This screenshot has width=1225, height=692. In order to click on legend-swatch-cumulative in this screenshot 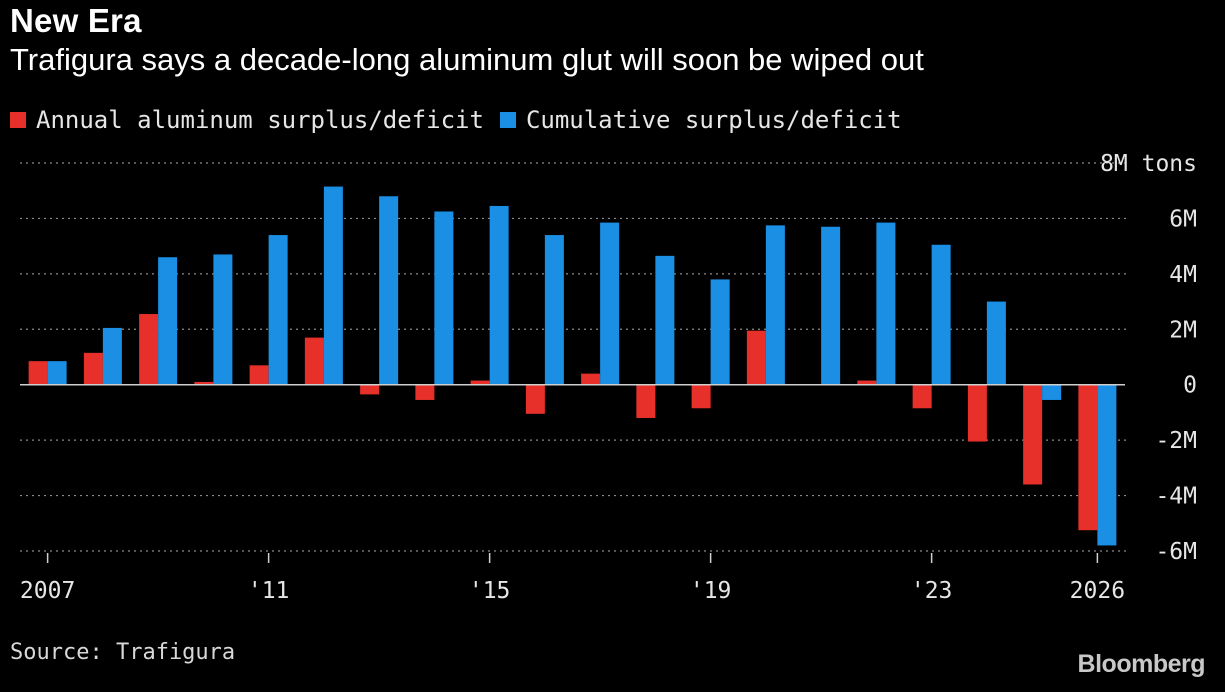, I will do `click(507, 120)`.